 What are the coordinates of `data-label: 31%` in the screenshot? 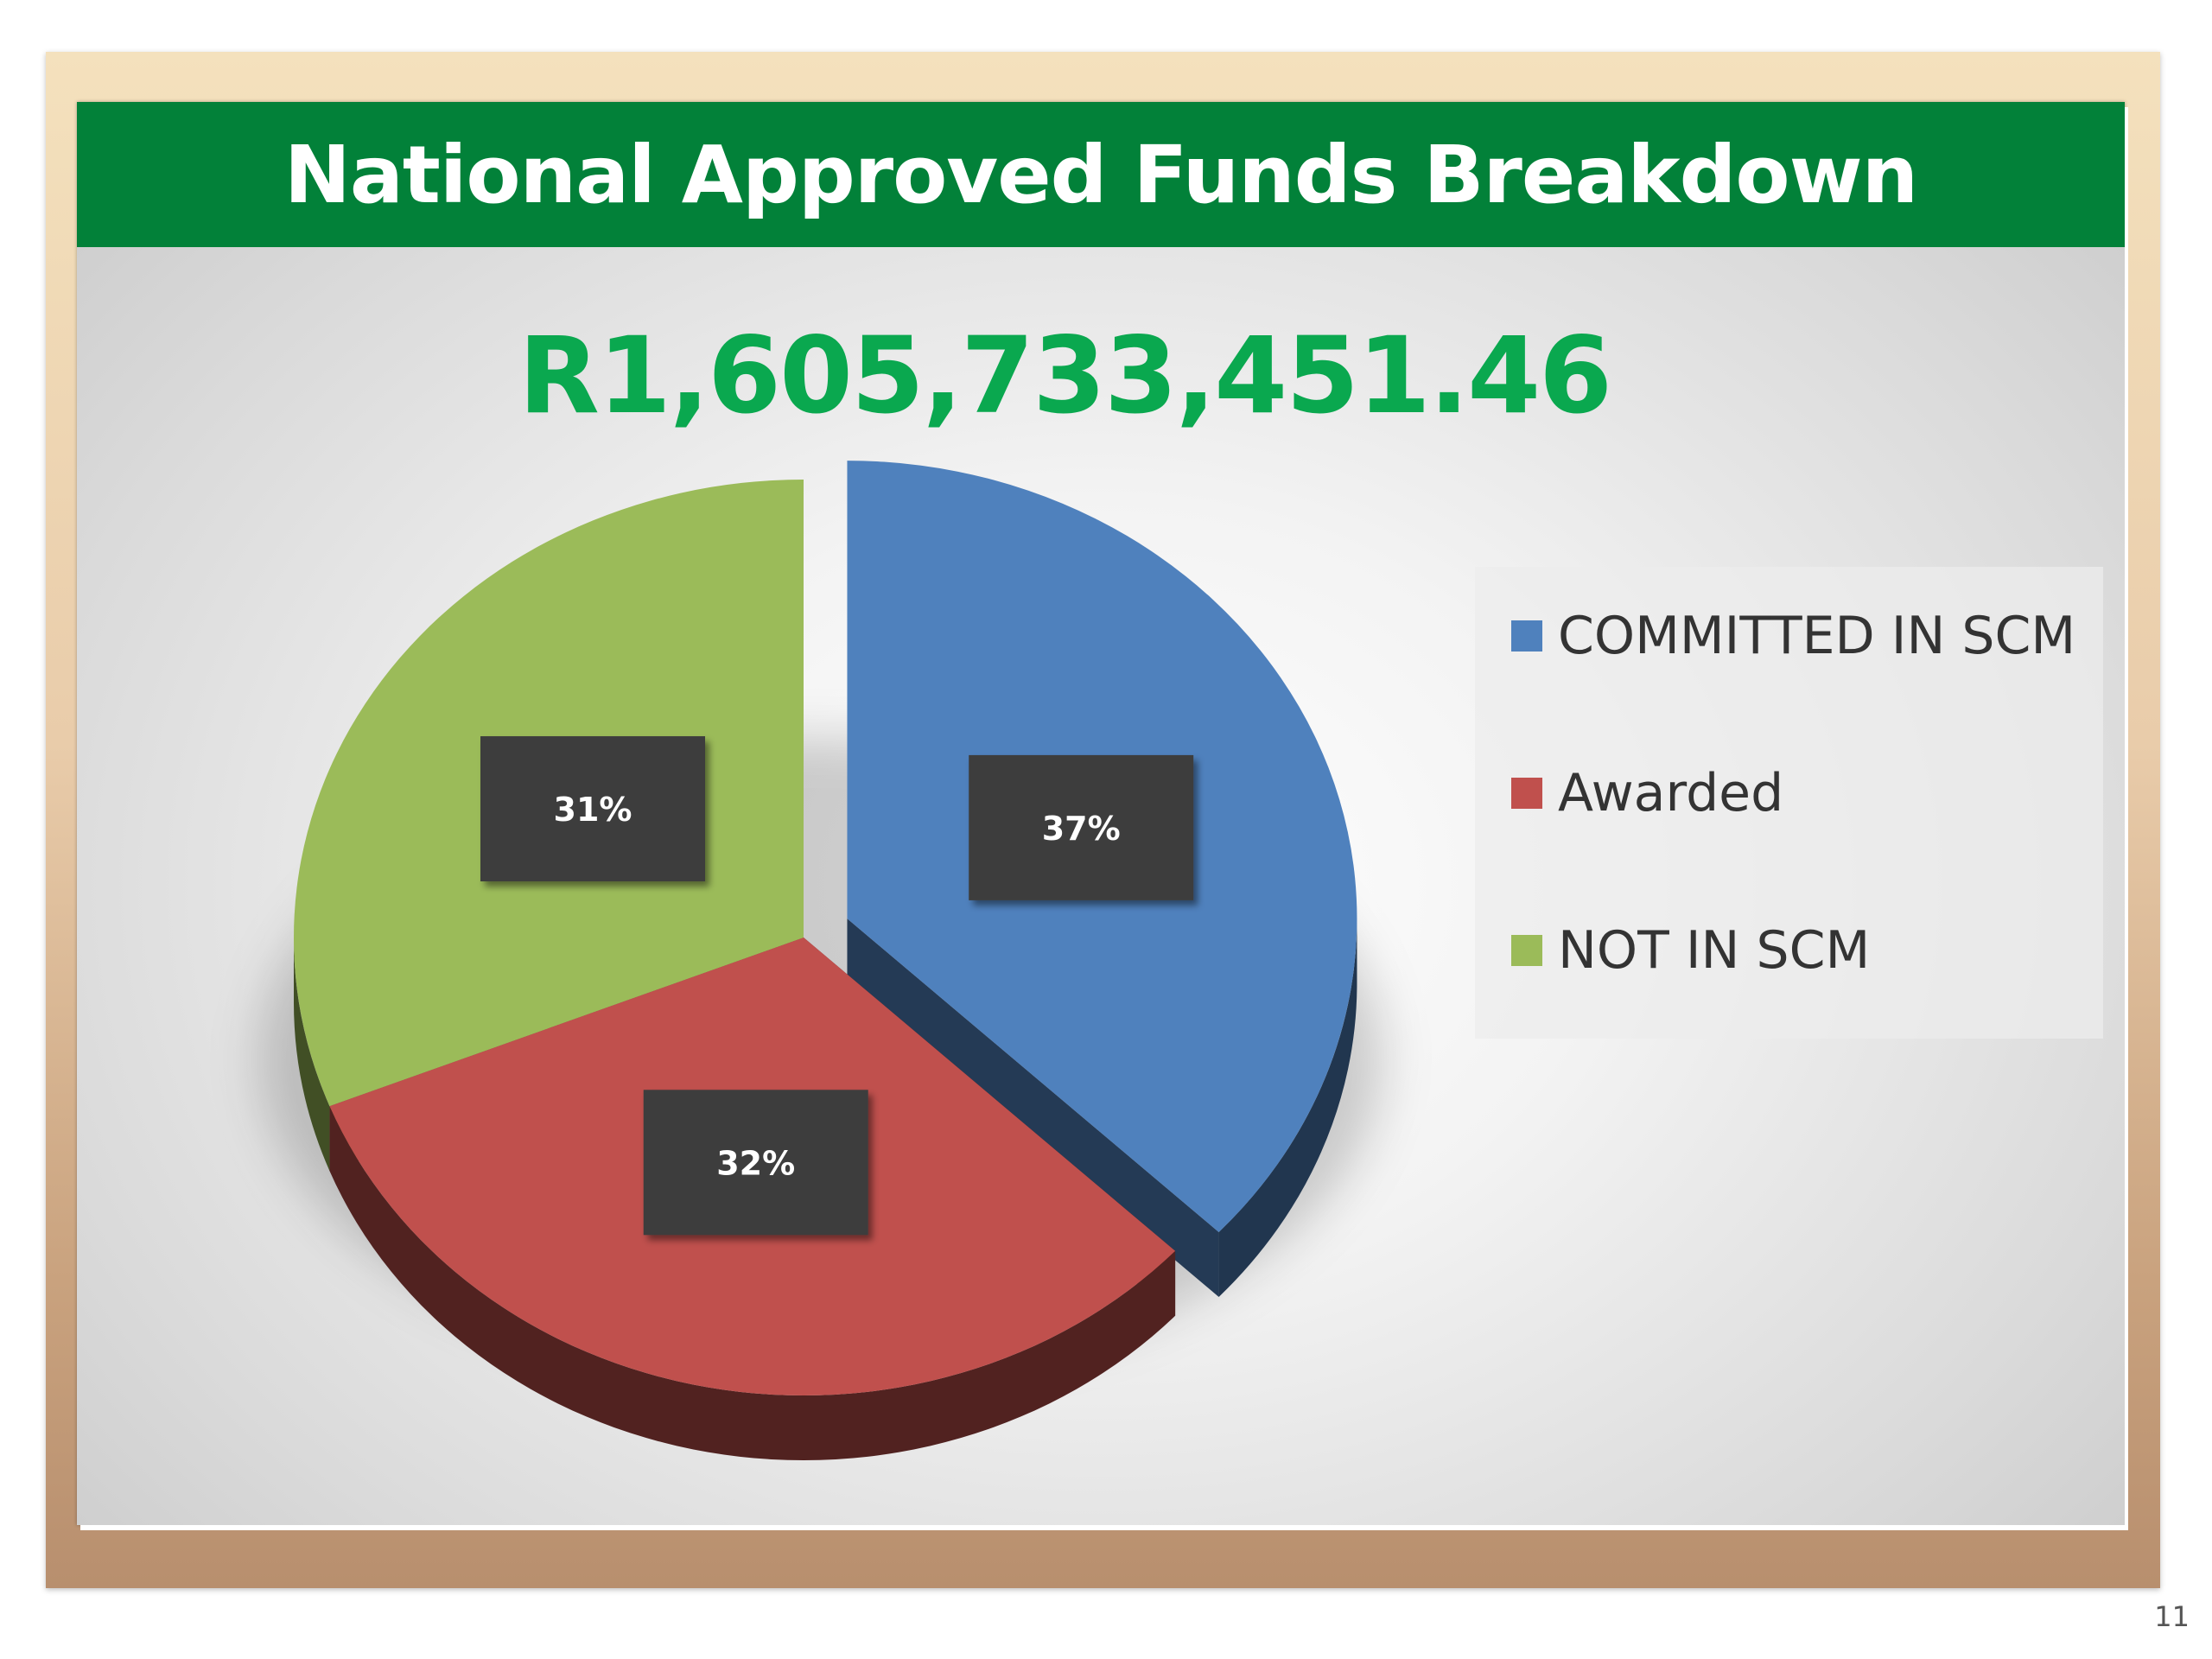 It's located at (593, 809).